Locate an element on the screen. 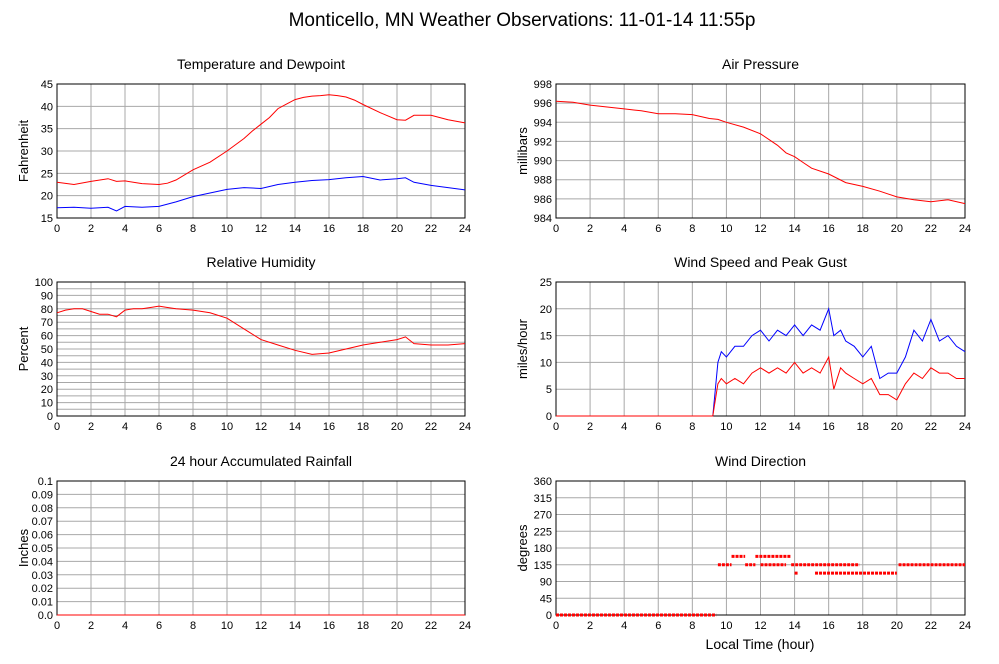  y-tick-label: 25 is located at coordinates (47, 174).